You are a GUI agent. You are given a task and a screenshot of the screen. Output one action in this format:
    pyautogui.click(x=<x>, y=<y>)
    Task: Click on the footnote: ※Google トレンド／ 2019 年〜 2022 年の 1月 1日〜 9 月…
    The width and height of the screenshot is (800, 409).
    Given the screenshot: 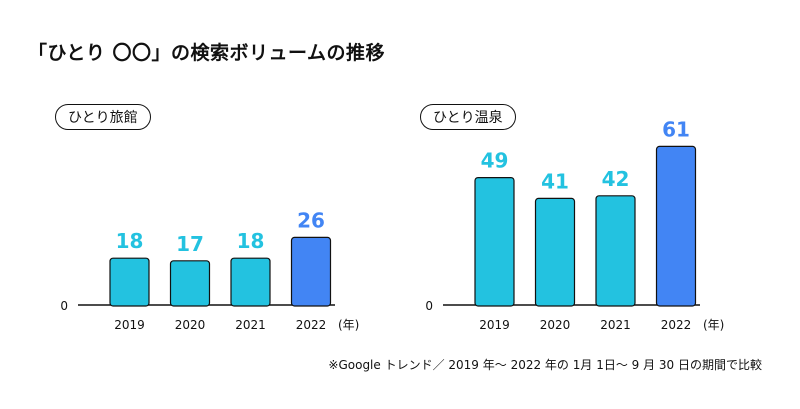 What is the action you would take?
    pyautogui.click(x=545, y=365)
    